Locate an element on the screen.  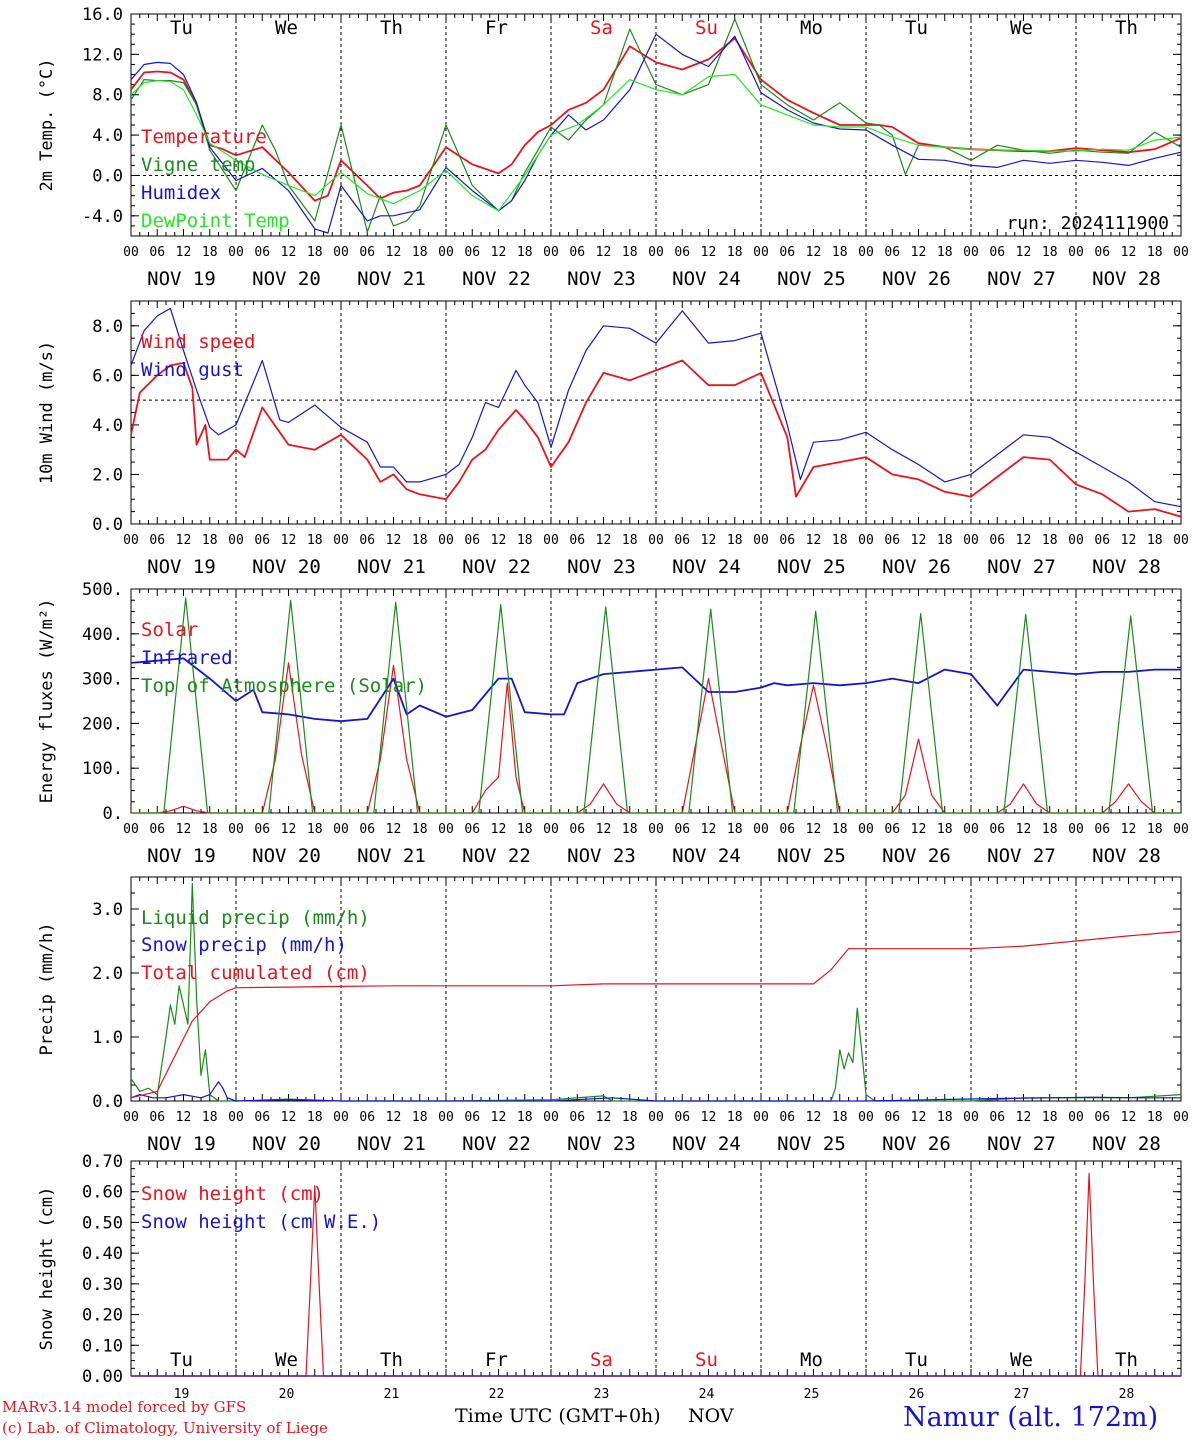
y-tick-label: 300. is located at coordinates (102, 680).